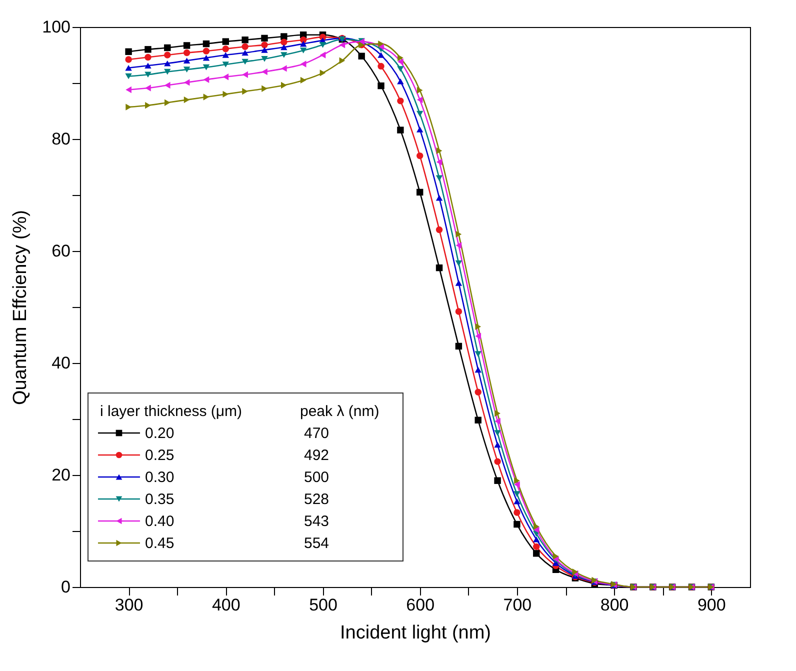 The image size is (796, 671). I want to click on y-tick-label: 20, so click(61, 475).